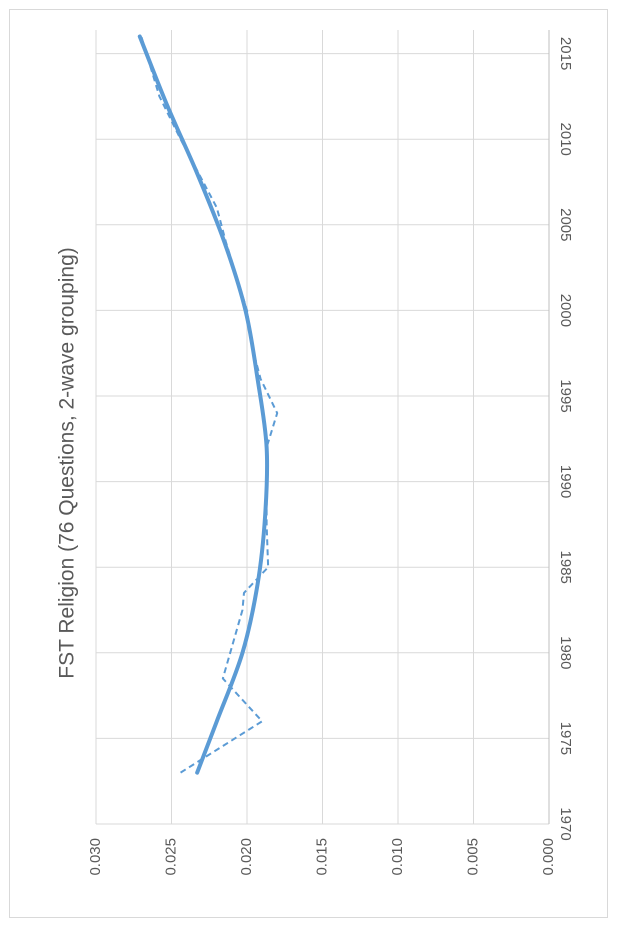 Image resolution: width=618 pixels, height=935 pixels. What do you see at coordinates (565, 652) in the screenshot?
I see `year-tick-label: 1980` at bounding box center [565, 652].